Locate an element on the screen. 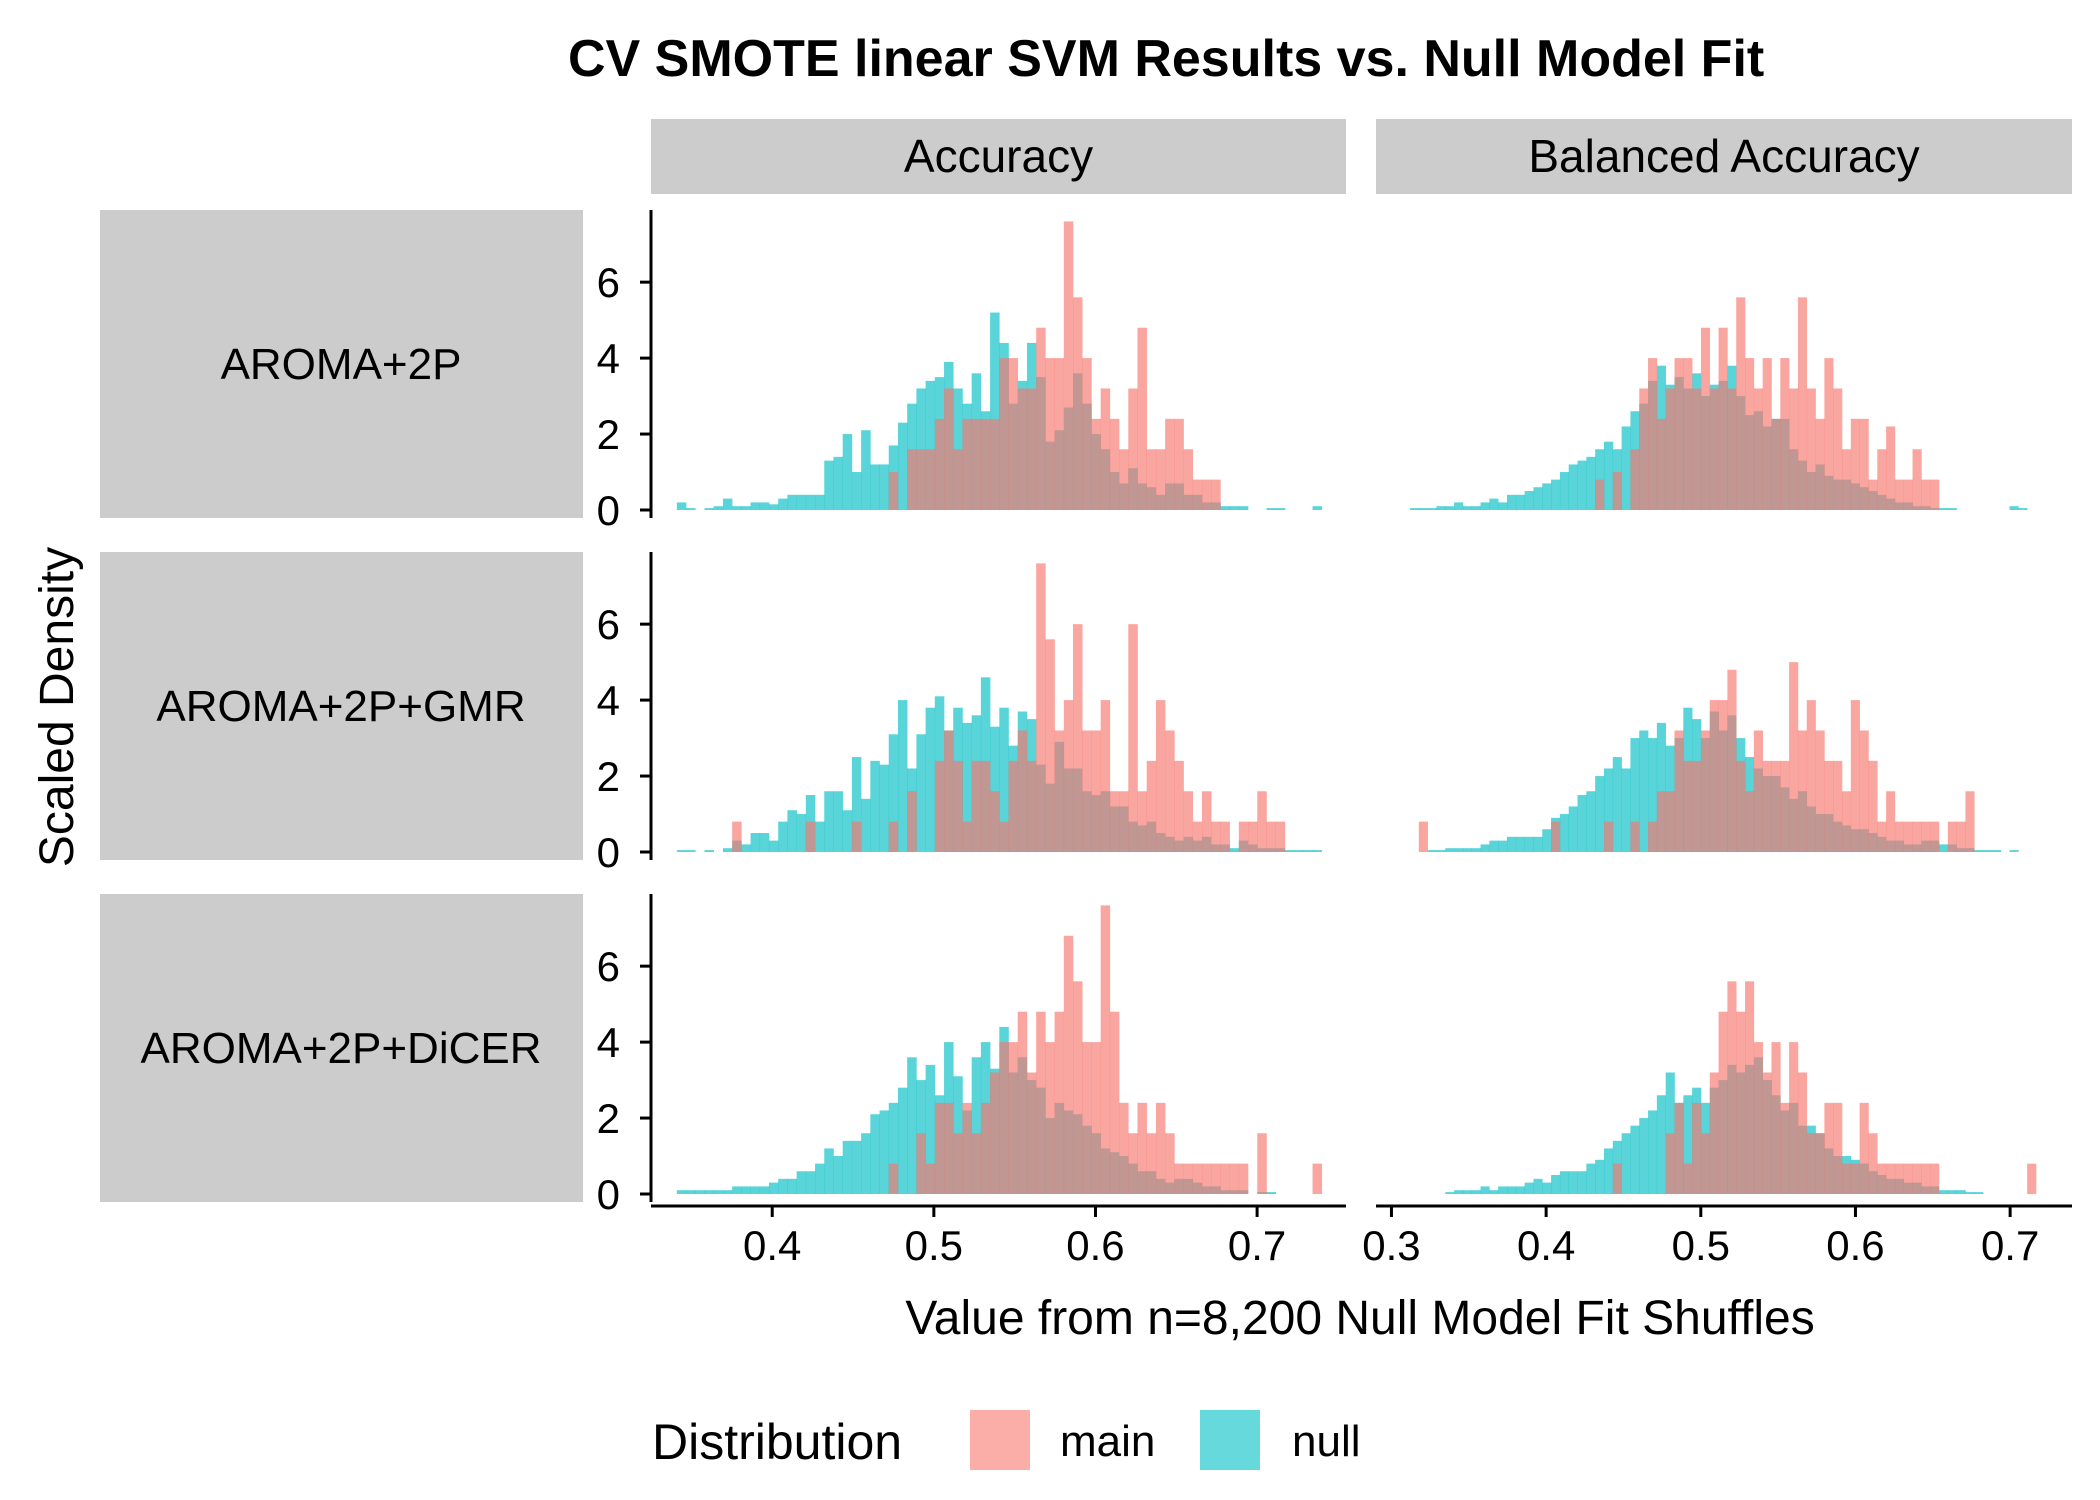  legend-key-null is located at coordinates (1230, 1440).